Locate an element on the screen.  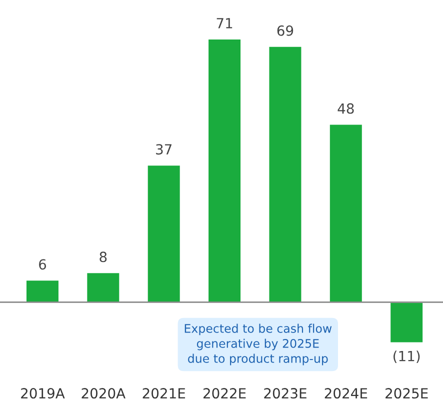
data-label: 6 is located at coordinates (42, 264).